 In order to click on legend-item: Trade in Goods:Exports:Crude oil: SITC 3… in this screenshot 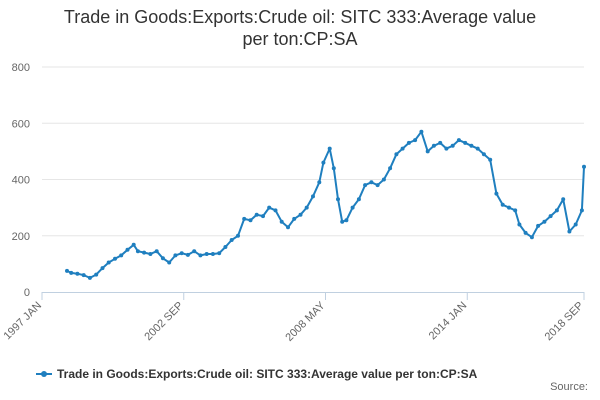, I will do `click(256, 374)`.